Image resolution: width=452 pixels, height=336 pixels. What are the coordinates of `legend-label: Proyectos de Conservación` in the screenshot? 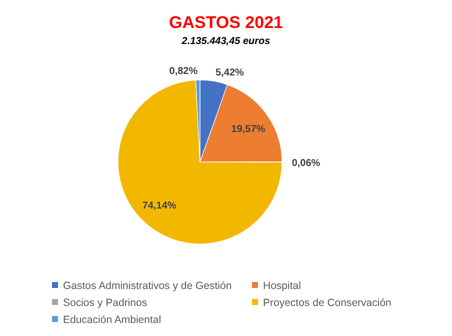 It's located at (327, 303).